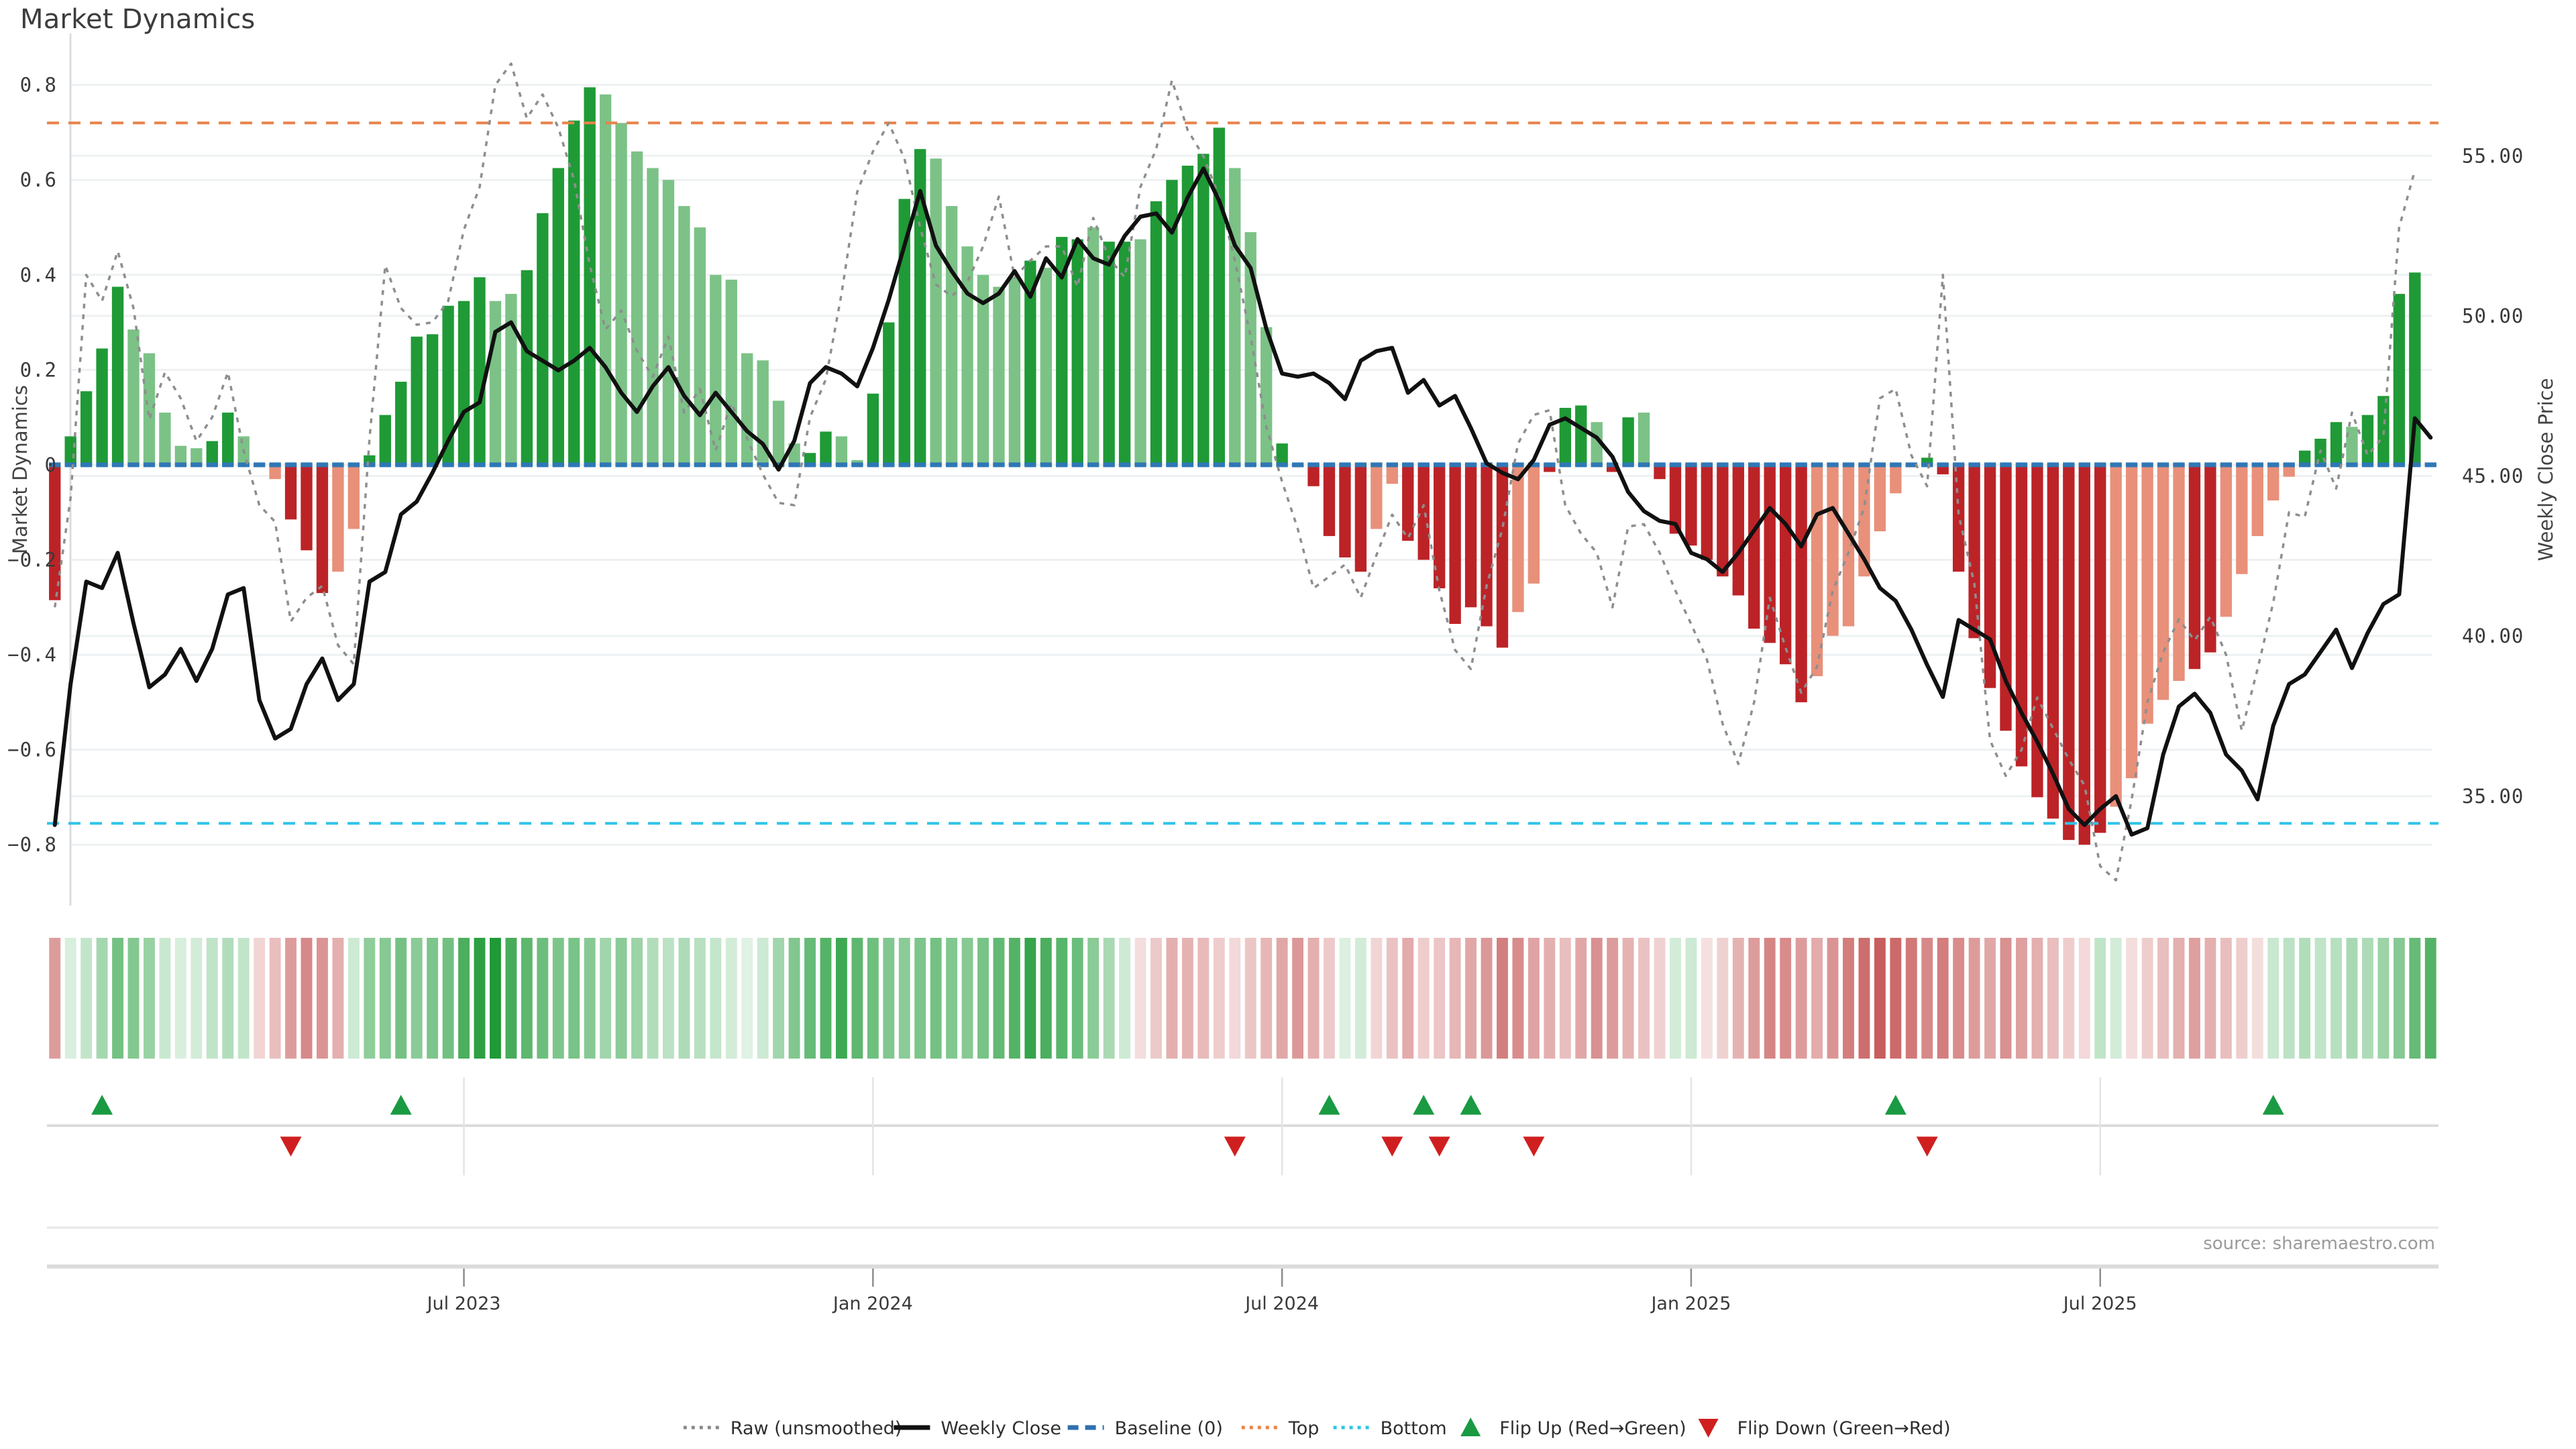 This screenshot has width=2576, height=1449. Describe the element at coordinates (1280, 1428) in the screenshot. I see `legend-item-3: Top` at that location.